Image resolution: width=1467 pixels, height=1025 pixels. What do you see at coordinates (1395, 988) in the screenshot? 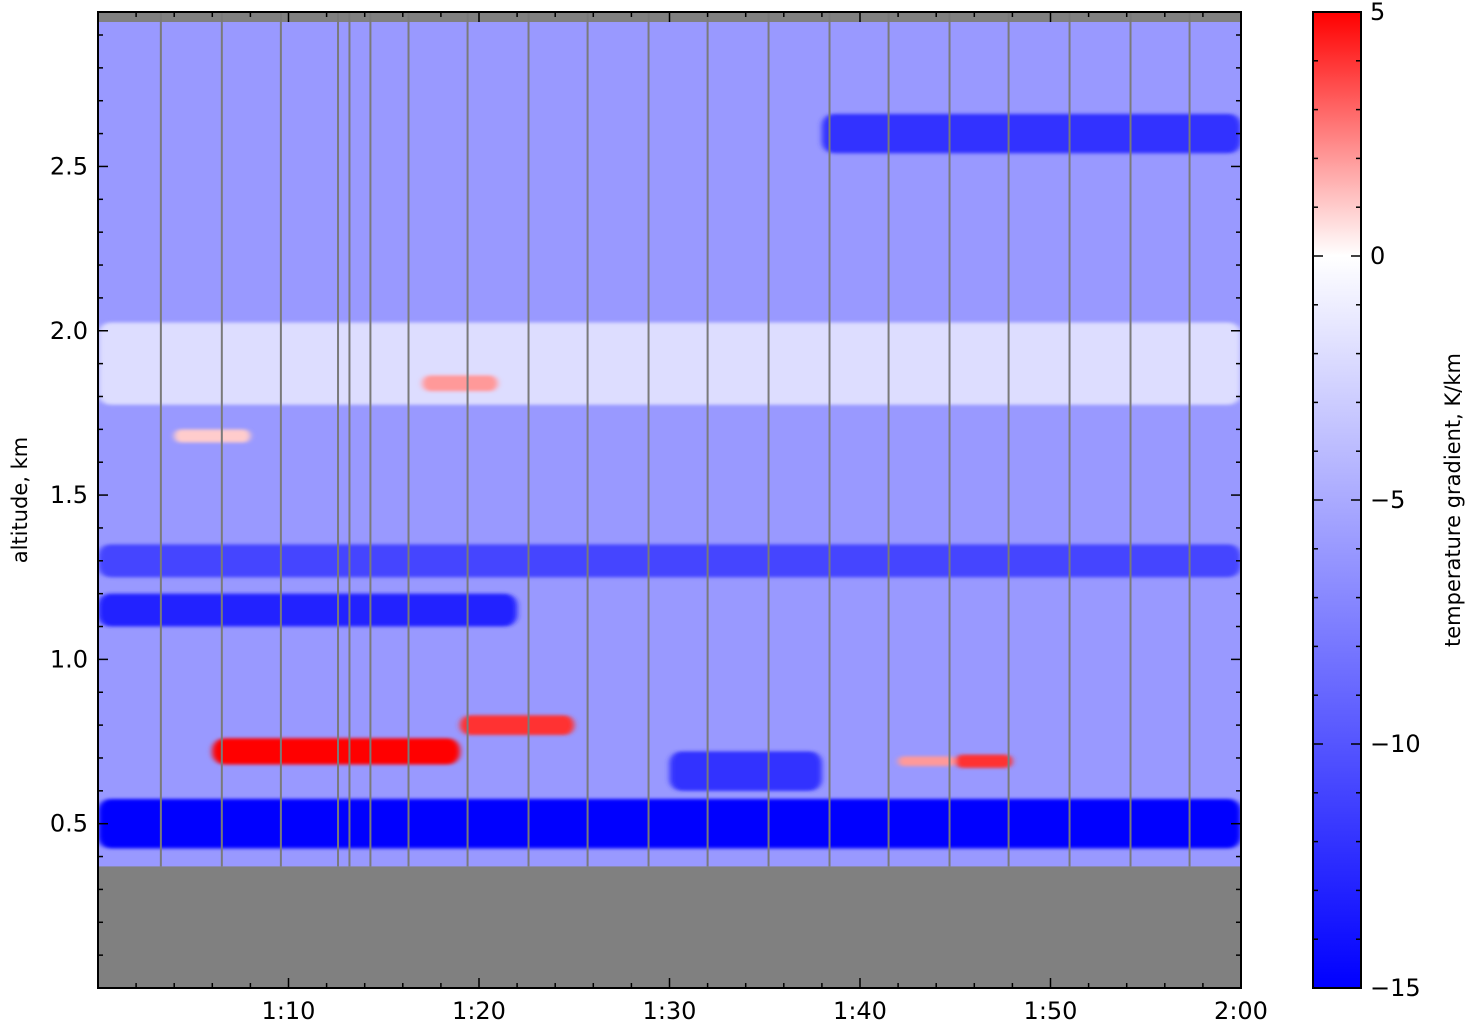
I see `colorbar-tick-label: −15` at bounding box center [1395, 988].